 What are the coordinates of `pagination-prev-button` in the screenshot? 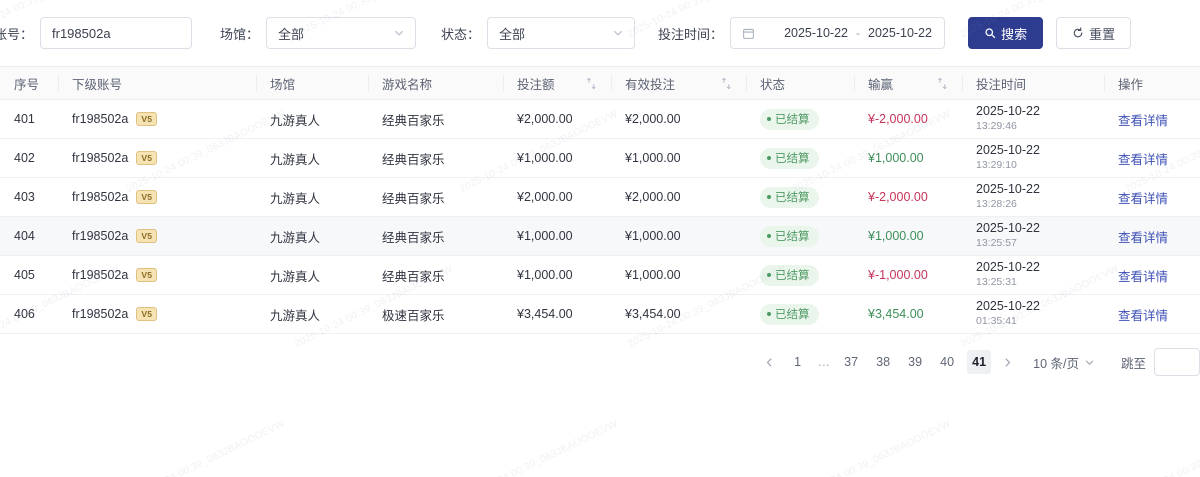 It's located at (770, 362).